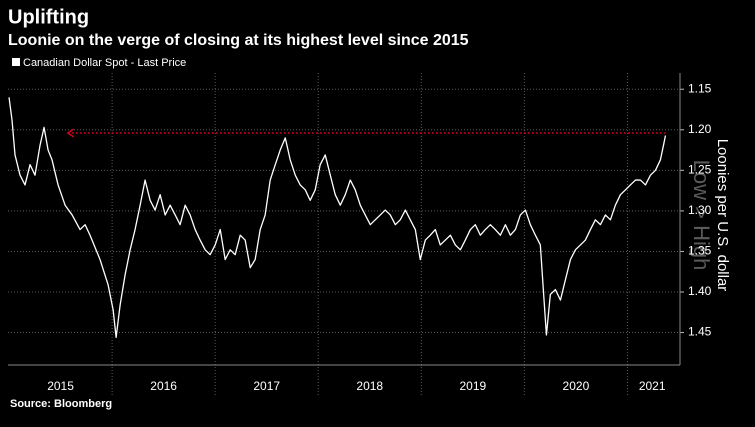  What do you see at coordinates (700, 210) in the screenshot?
I see `y-tick-label: 1.30` at bounding box center [700, 210].